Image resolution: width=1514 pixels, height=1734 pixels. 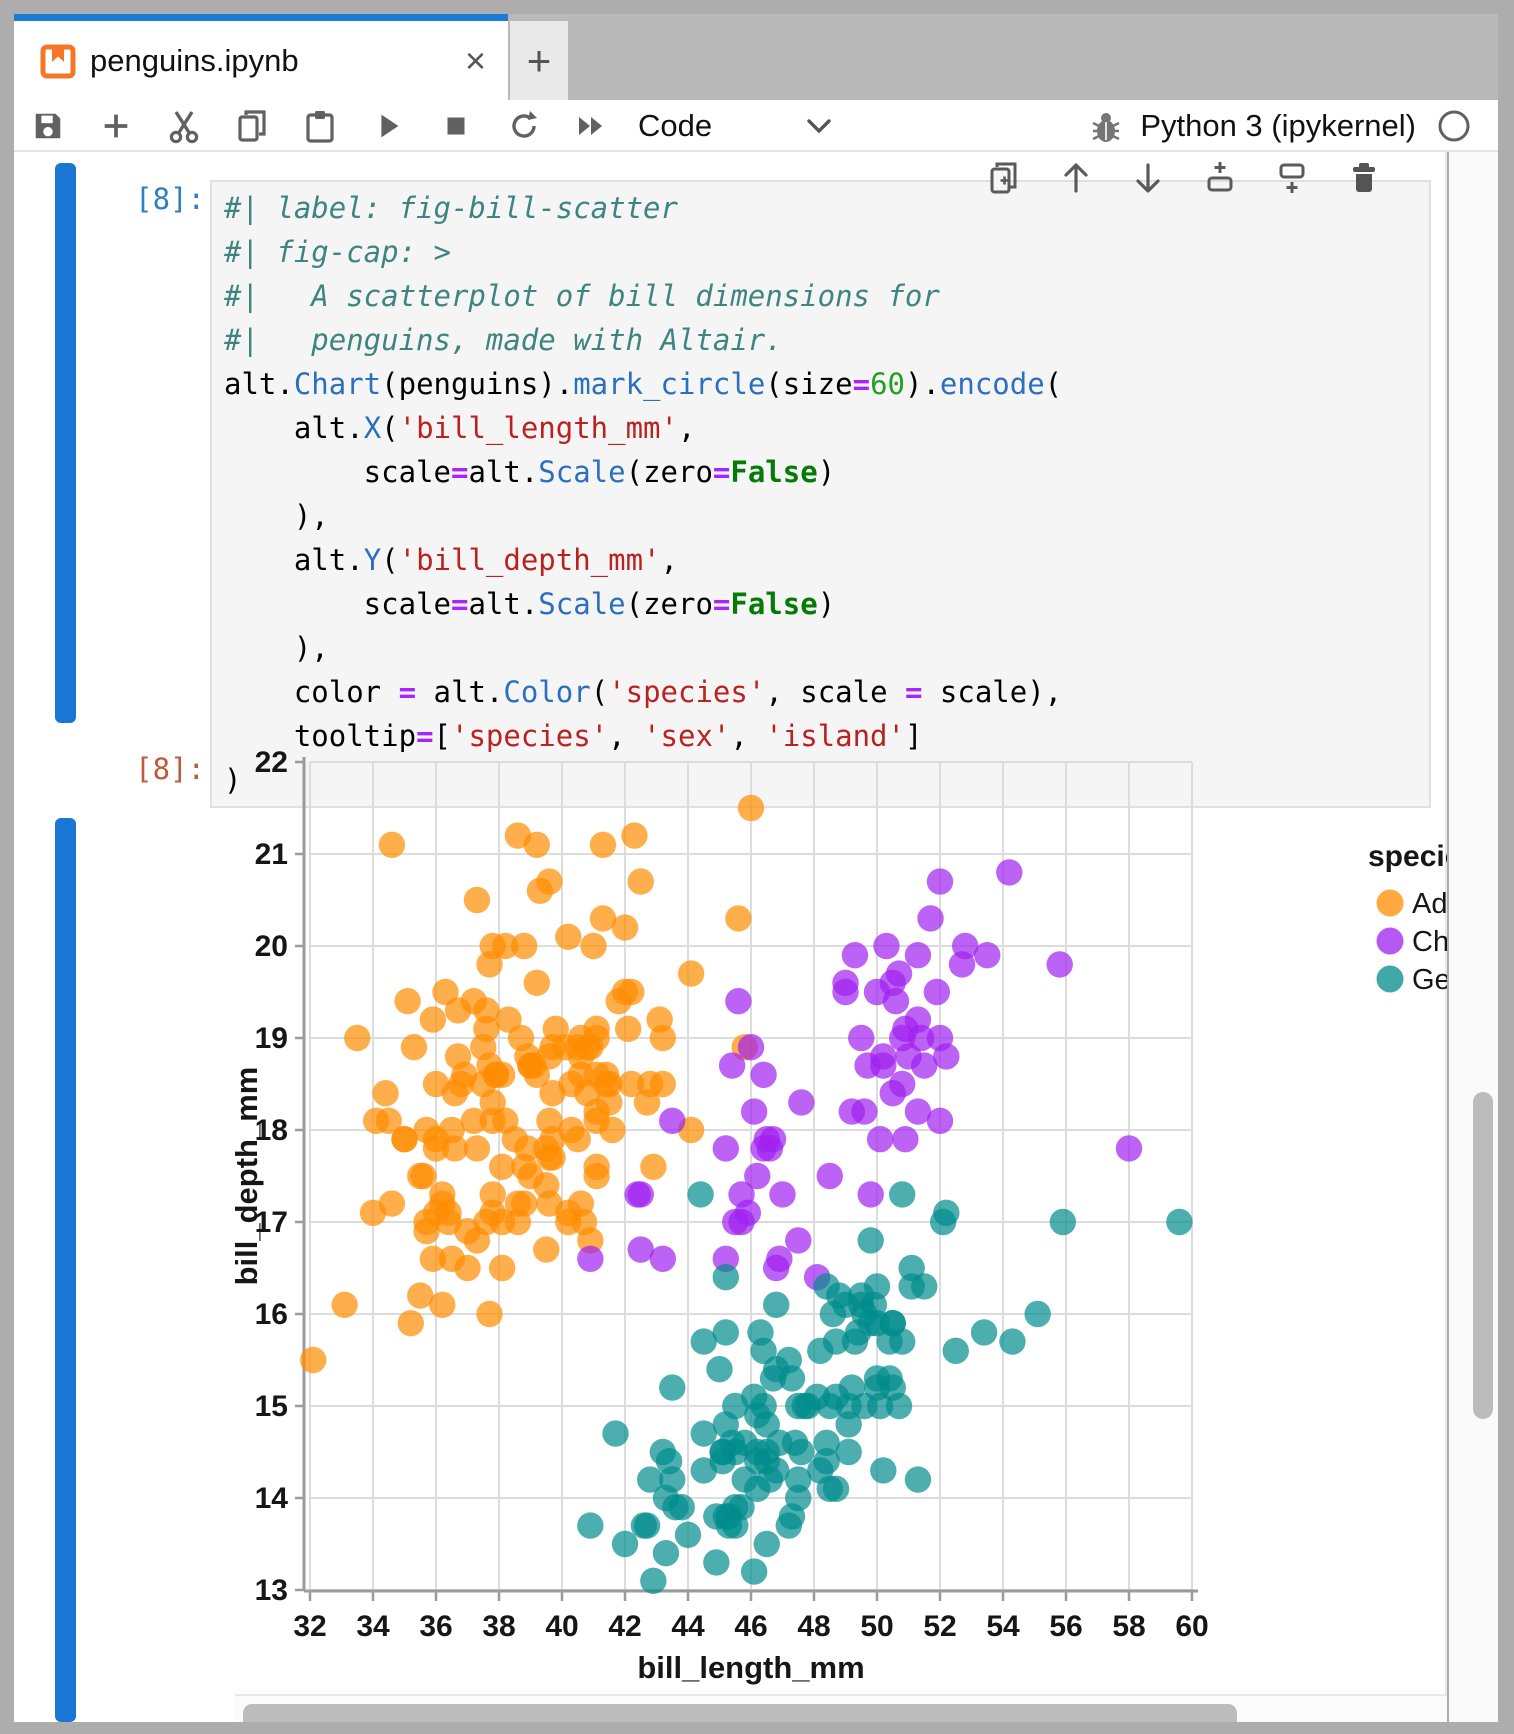 I want to click on legend-swatch-chinstrap, so click(x=1390, y=941).